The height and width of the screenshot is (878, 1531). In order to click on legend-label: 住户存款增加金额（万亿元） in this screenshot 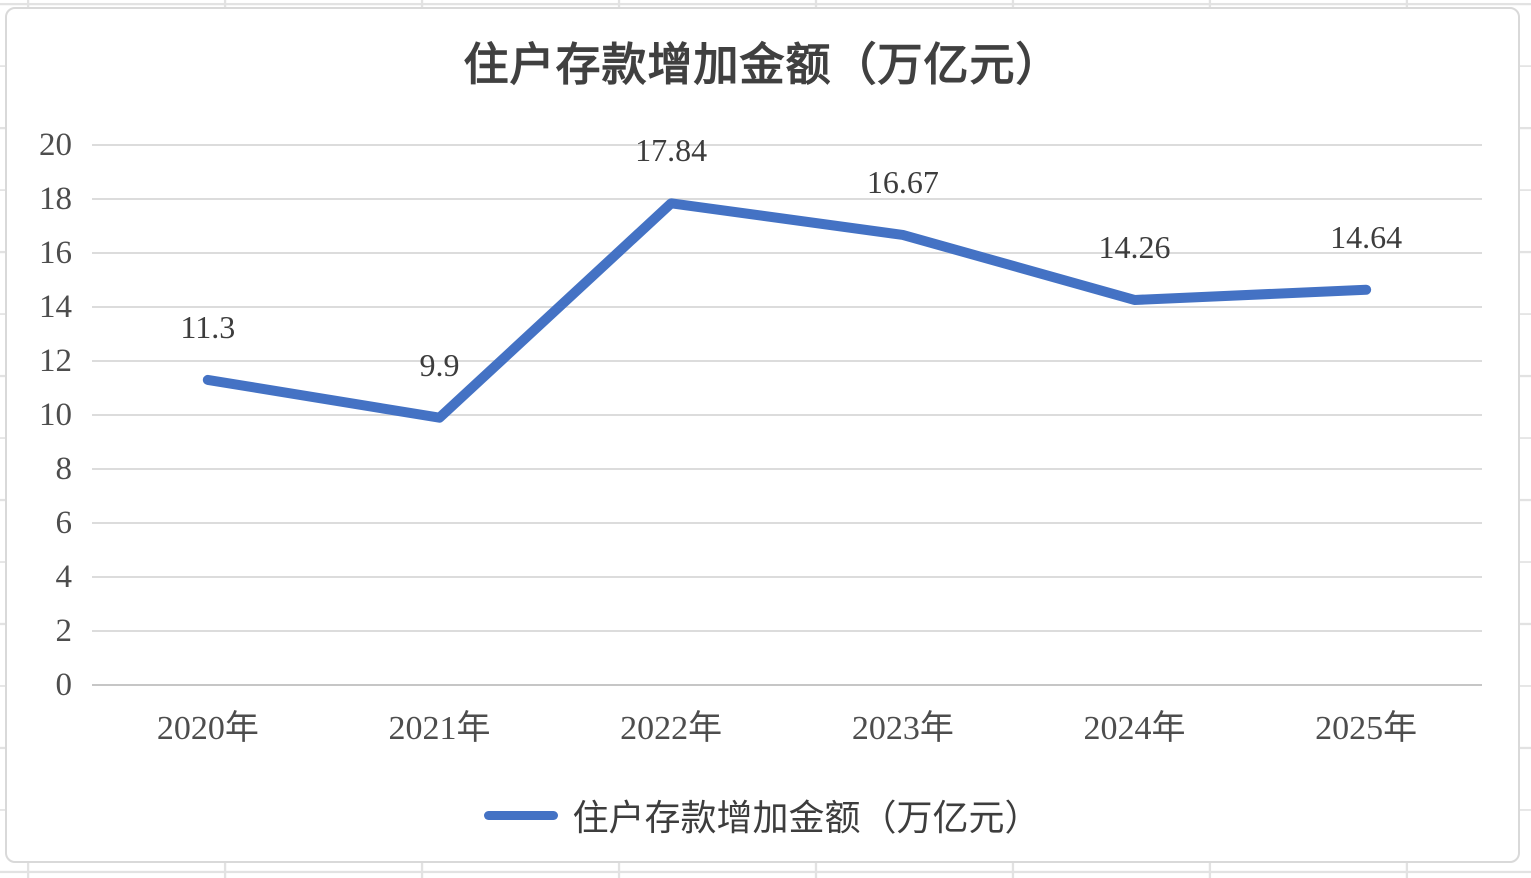, I will do `click(806, 818)`.